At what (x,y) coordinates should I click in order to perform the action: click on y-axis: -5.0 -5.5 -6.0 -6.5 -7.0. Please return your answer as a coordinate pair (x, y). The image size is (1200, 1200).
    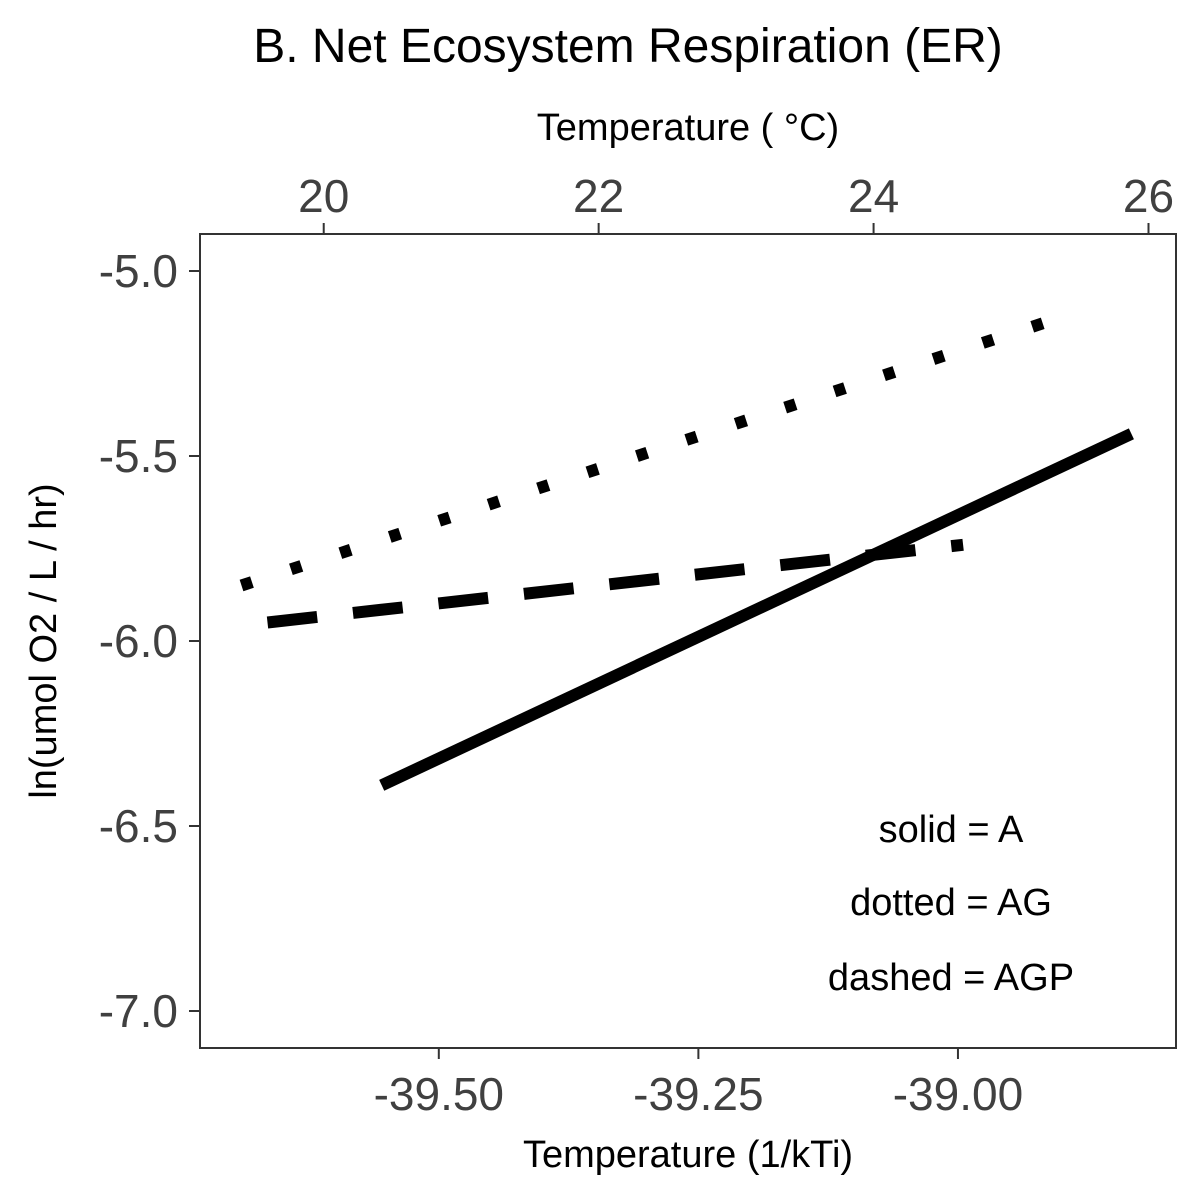
    Looking at the image, I should click on (149, 641).